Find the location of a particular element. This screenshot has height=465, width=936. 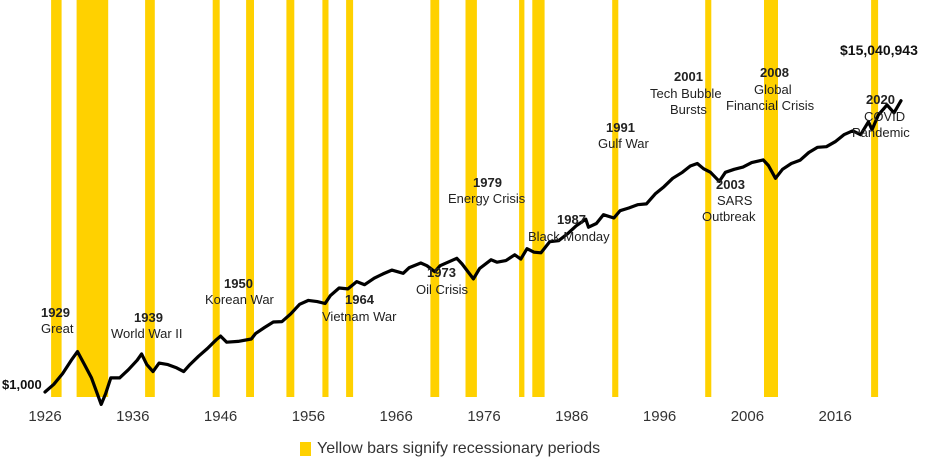

annotation-1950: 1950 Korean War is located at coordinates (240, 291).